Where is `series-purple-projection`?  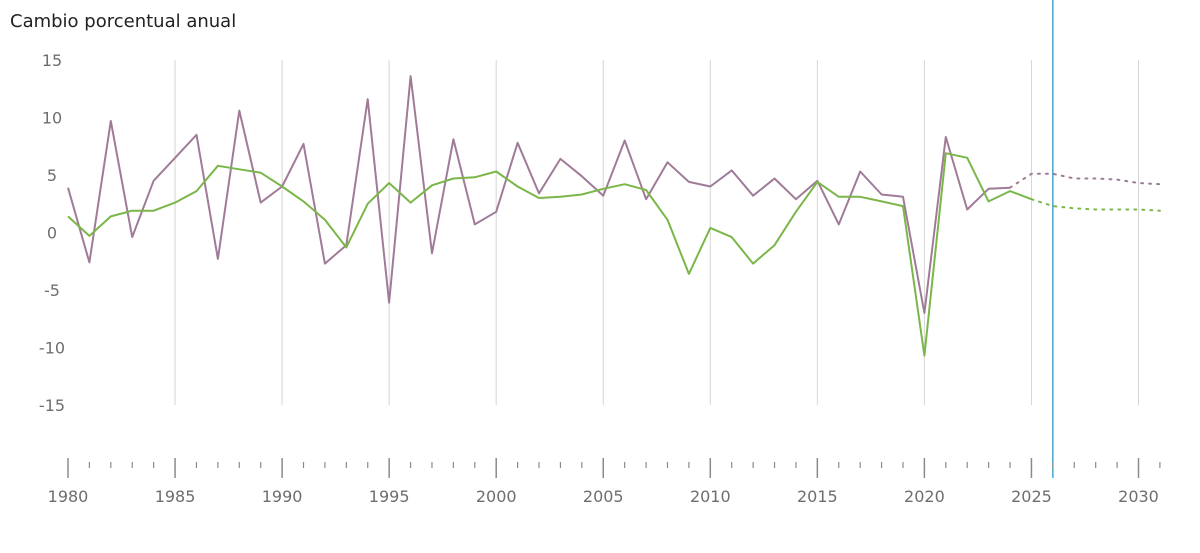 series-purple-projection is located at coordinates (1085, 180).